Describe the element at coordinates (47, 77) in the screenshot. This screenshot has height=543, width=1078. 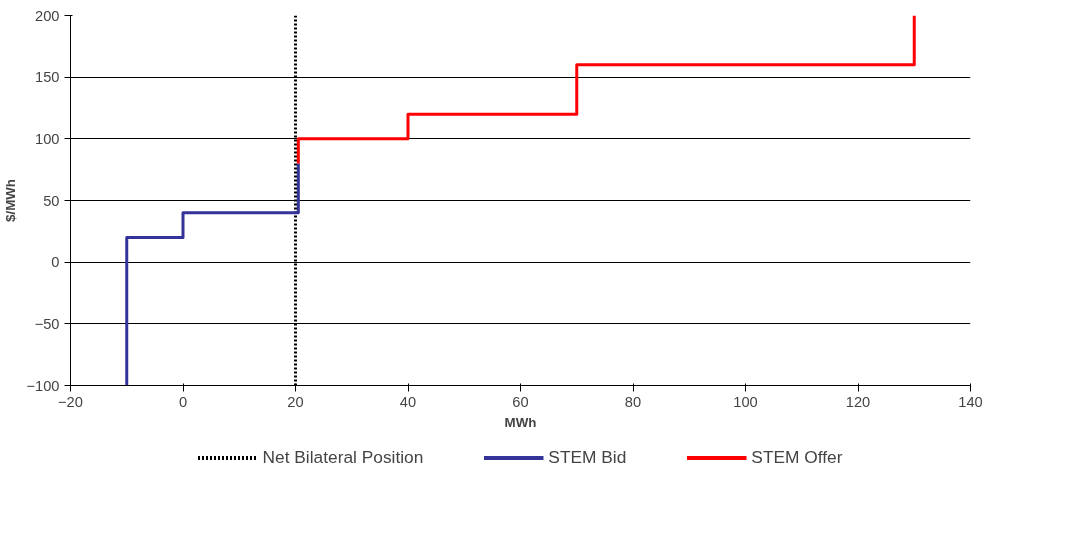
I see `y-tick-label: 150` at that location.